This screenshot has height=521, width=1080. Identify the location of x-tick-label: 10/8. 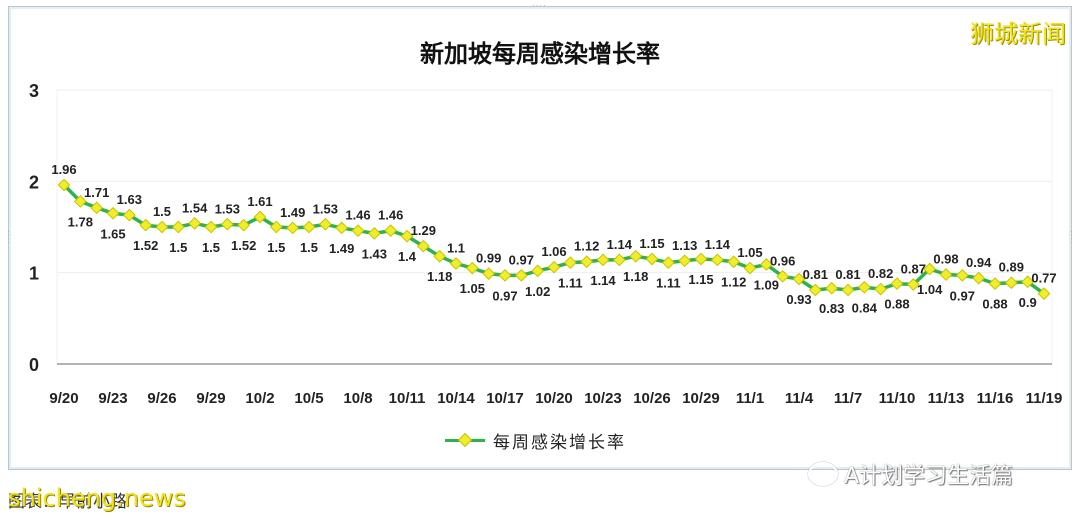
(357, 398).